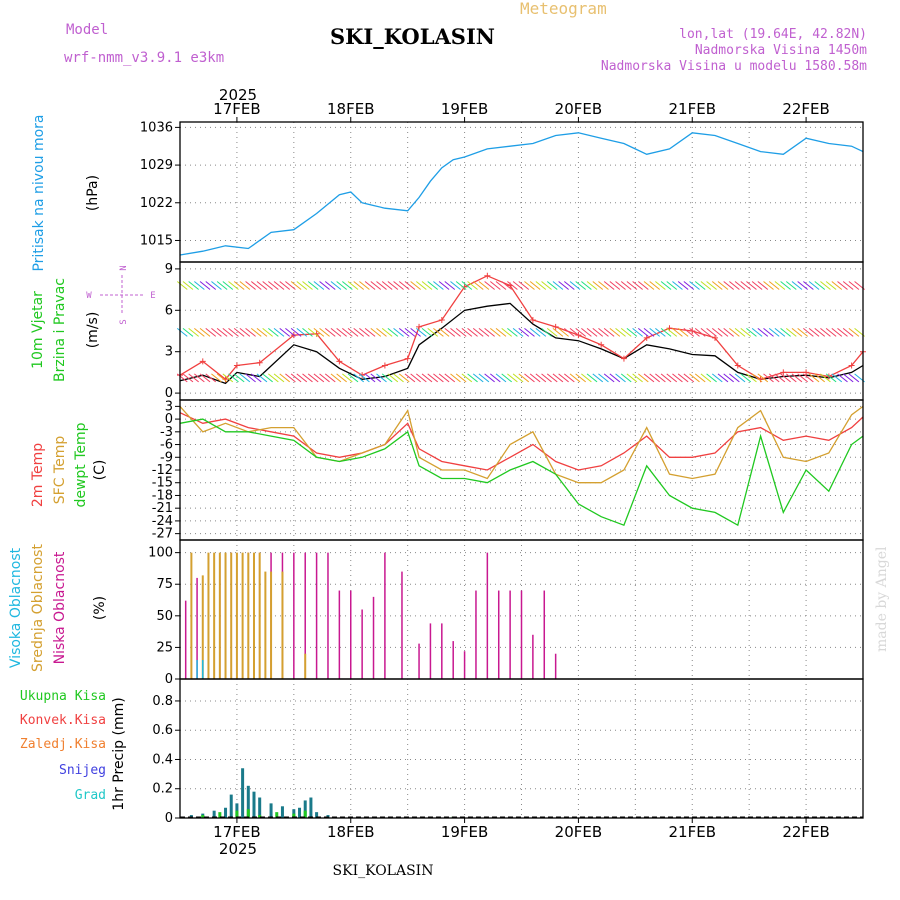 This screenshot has width=900, height=900. What do you see at coordinates (60, 470) in the screenshot?
I see `temp-label-sfc: SFC Temp` at bounding box center [60, 470].